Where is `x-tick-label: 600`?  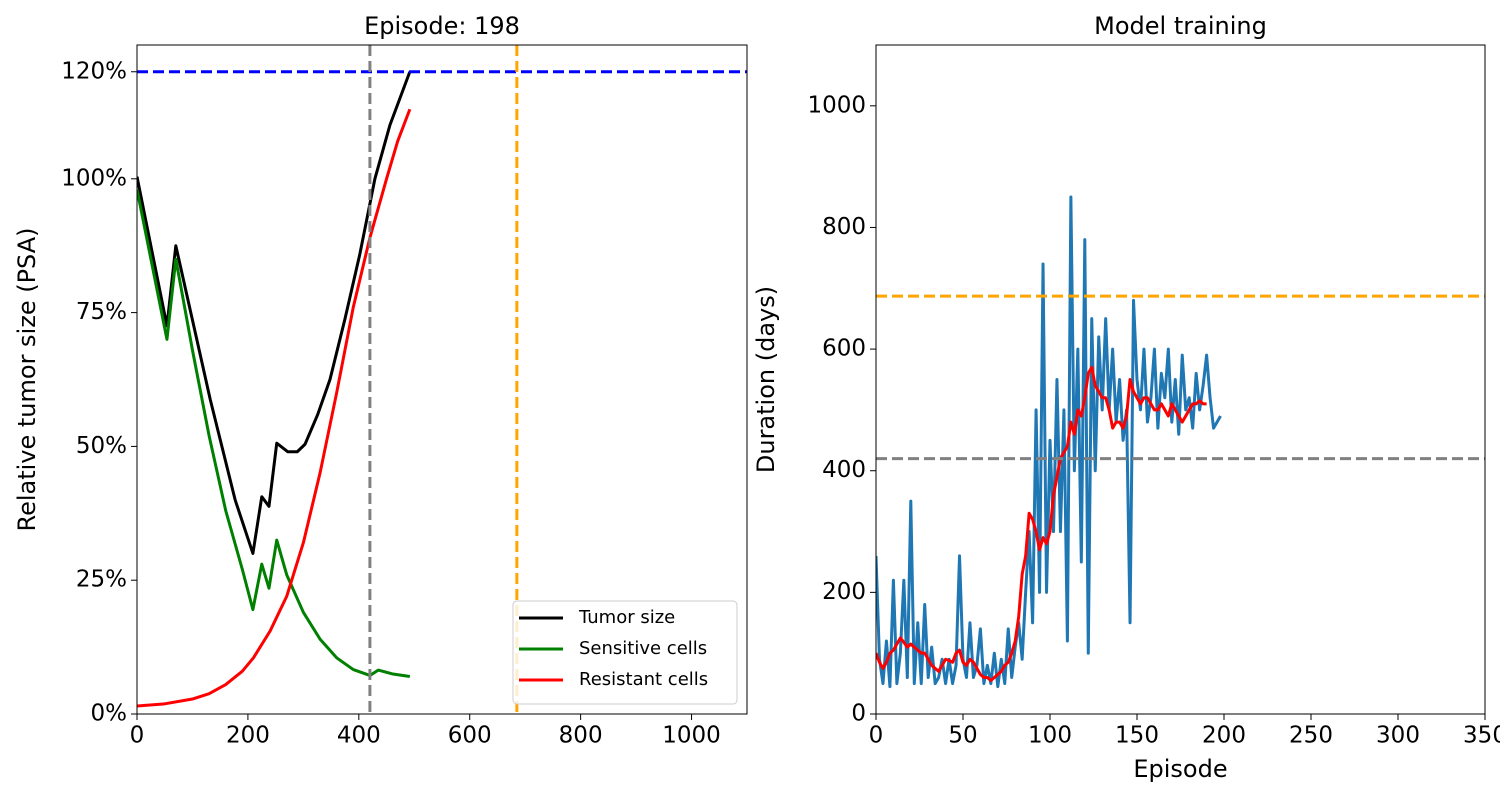 x-tick-label: 600 is located at coordinates (470, 736).